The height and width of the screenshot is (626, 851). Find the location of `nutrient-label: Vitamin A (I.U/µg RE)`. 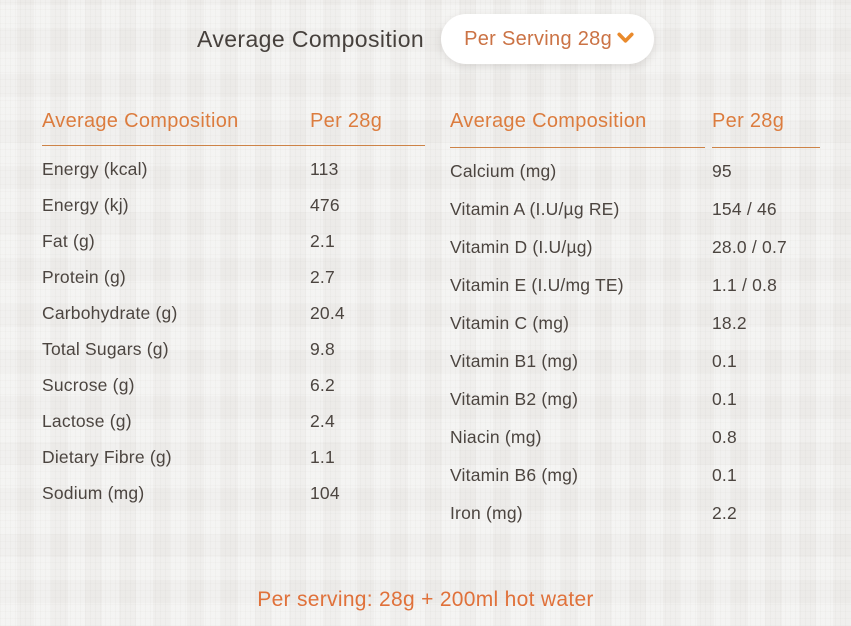

nutrient-label: Vitamin A (I.U/µg RE) is located at coordinates (535, 208).